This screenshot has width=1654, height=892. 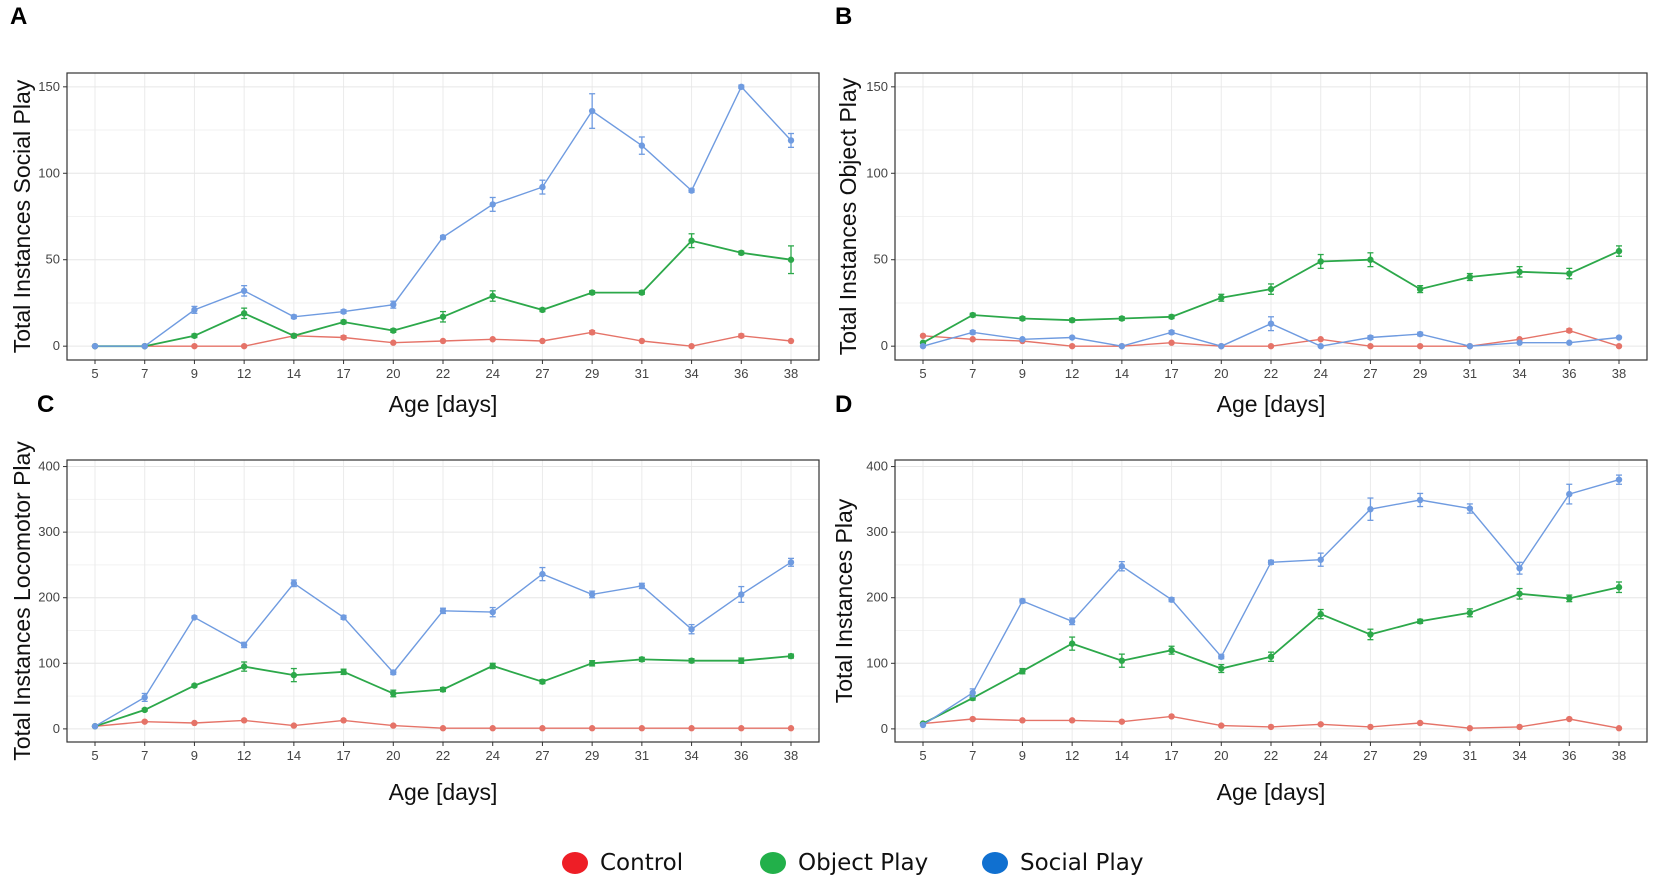 I want to click on panel-letter: B, so click(x=843, y=16).